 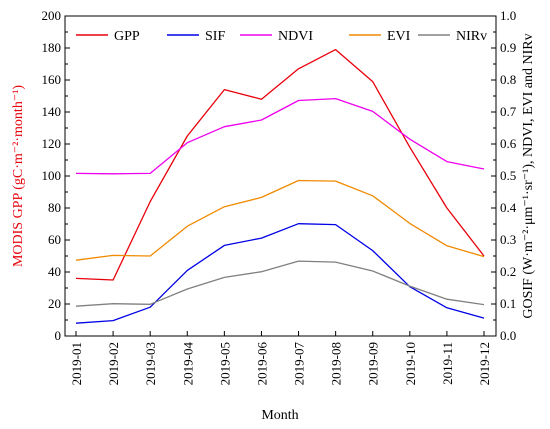 What do you see at coordinates (58, 335) in the screenshot?
I see `y-tick-label-left: 0` at bounding box center [58, 335].